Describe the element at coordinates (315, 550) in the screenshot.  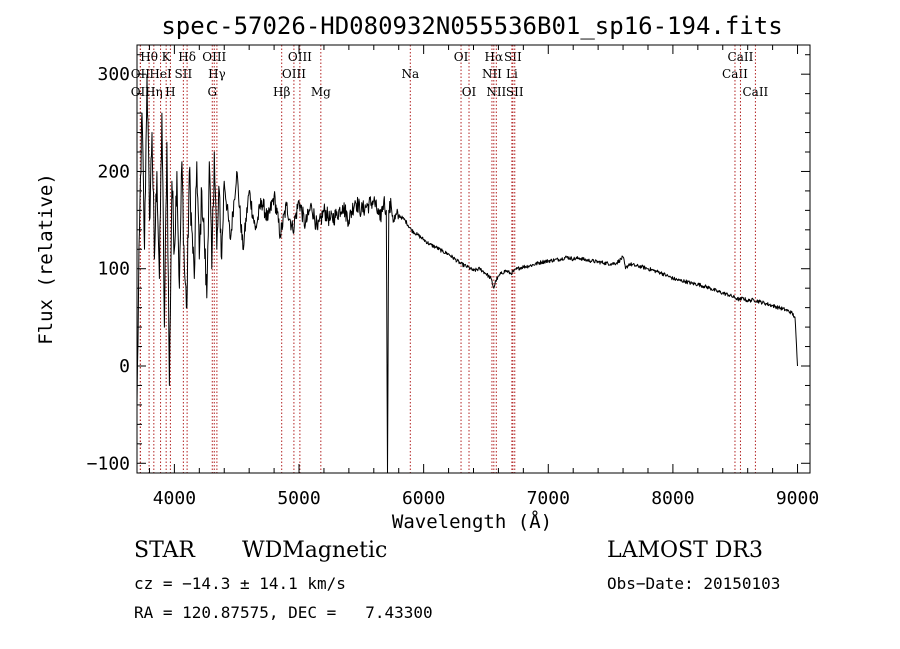
I see `object-subclass: WDMagnetic` at that location.